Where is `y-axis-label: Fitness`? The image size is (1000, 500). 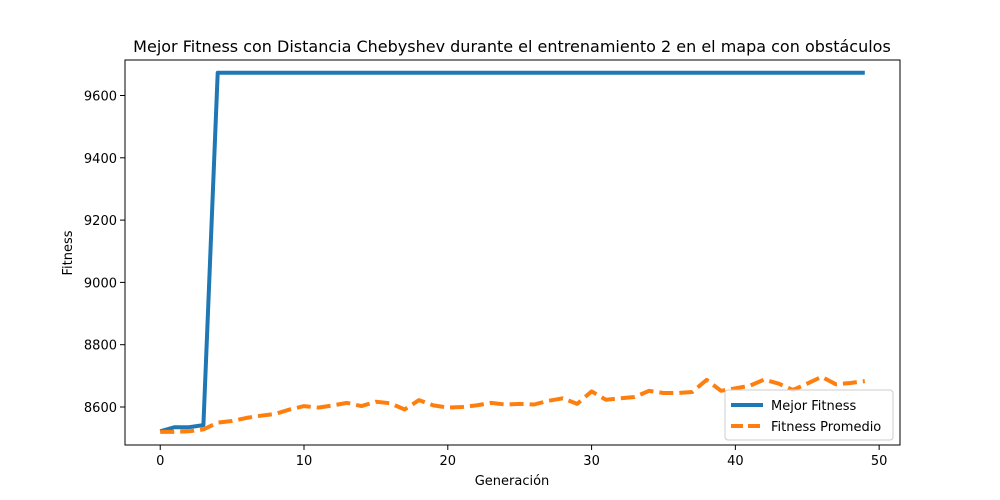 y-axis-label: Fitness is located at coordinates (68, 252).